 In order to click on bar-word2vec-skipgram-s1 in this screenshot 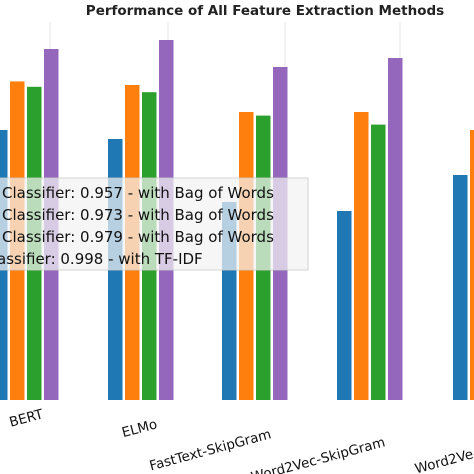, I will do `click(344, 305)`.